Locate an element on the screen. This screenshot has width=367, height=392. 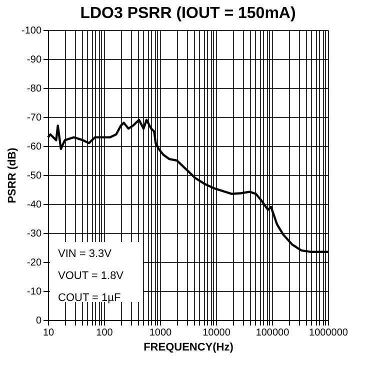
x-tick-label: 1000000 is located at coordinates (328, 333).